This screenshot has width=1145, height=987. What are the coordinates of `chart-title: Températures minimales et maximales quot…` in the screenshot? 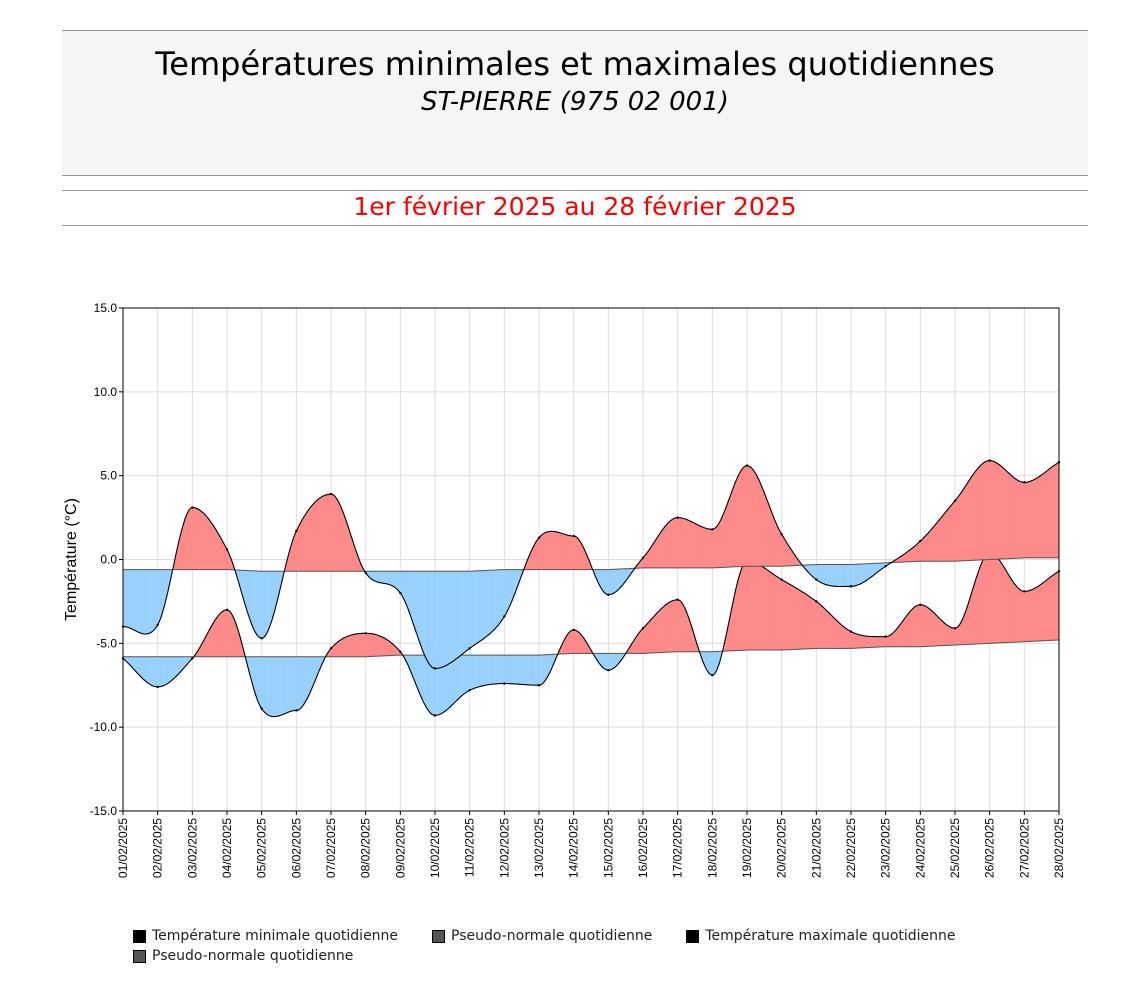 It's located at (575, 64).